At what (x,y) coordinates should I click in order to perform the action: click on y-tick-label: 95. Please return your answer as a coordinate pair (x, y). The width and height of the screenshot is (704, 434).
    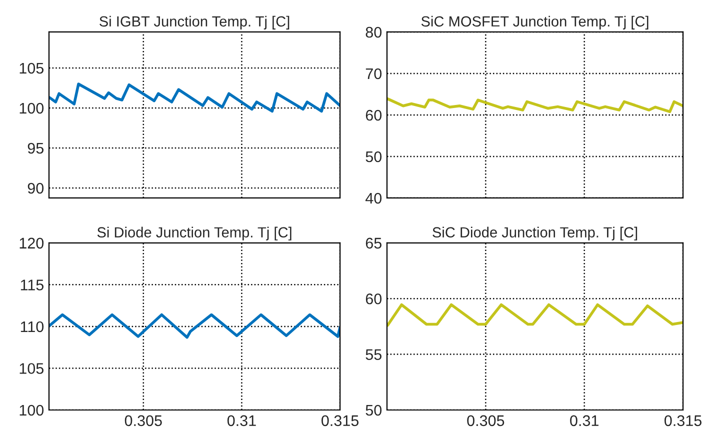
    Looking at the image, I should click on (36, 148).